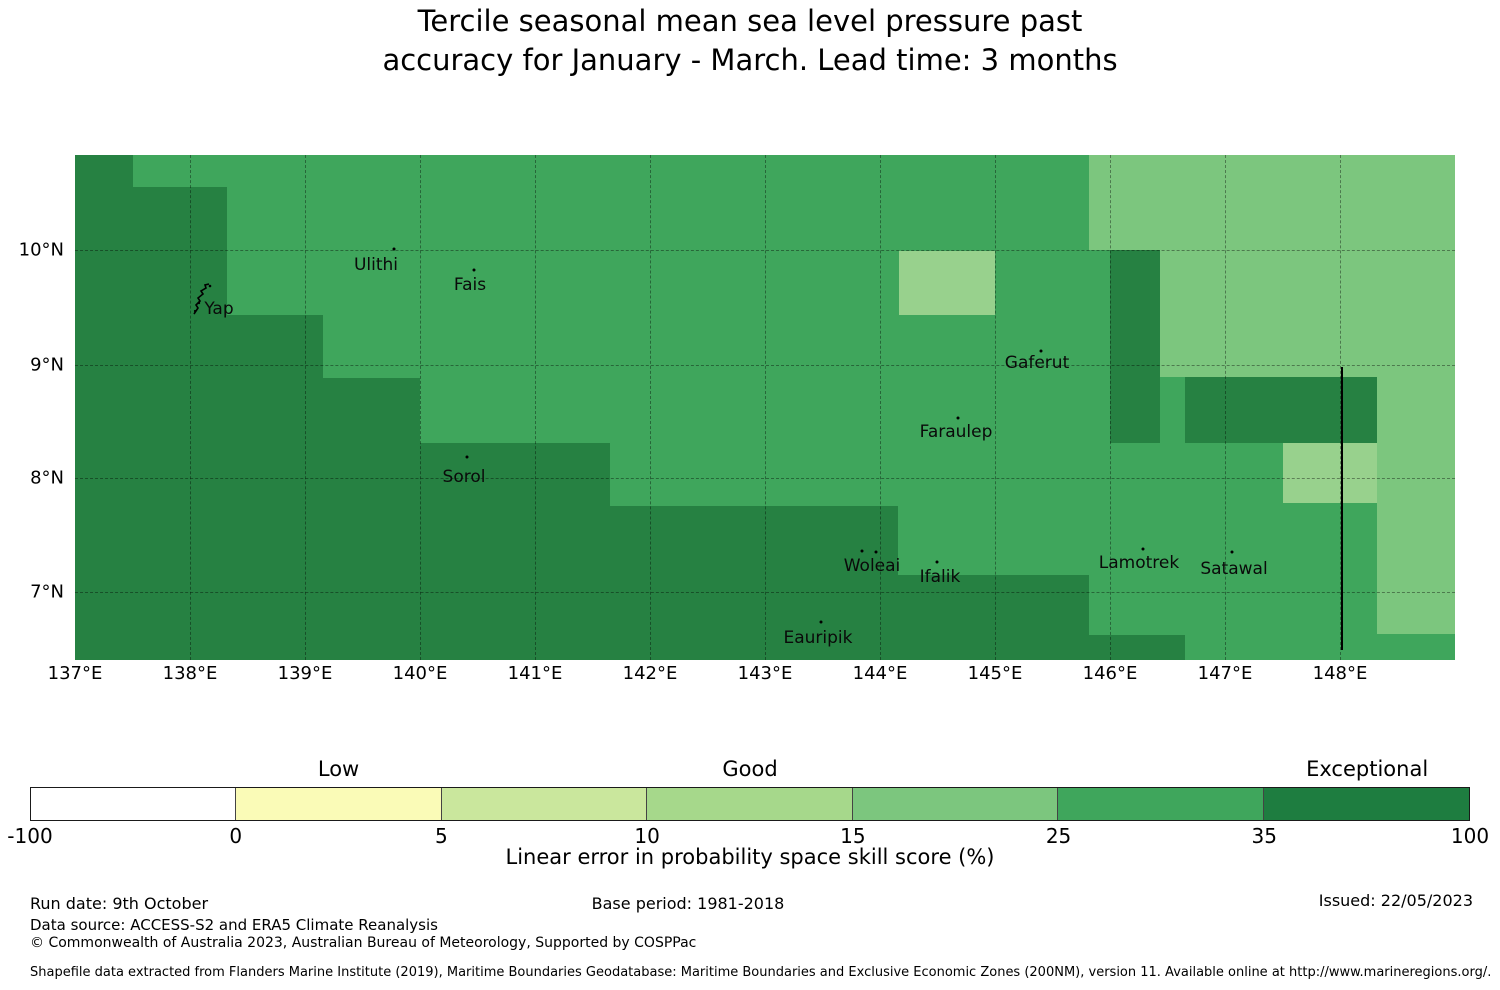 The image size is (1500, 990). I want to click on ulithi-islet-dot, so click(394, 249).